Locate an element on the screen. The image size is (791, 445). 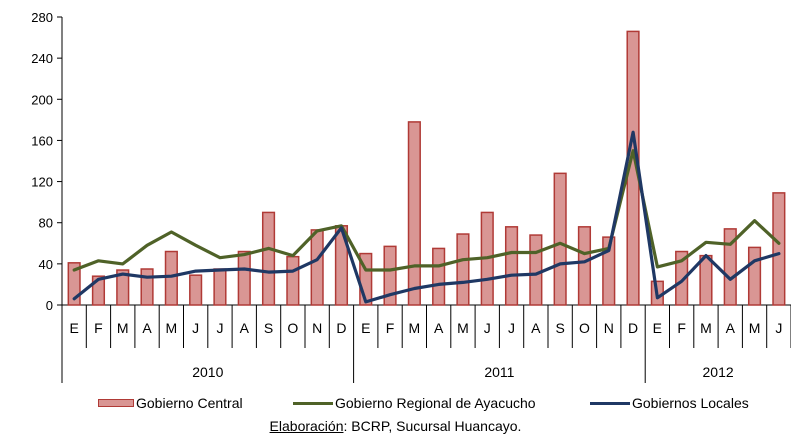
y-tick-label: 280 is located at coordinates (42, 17).